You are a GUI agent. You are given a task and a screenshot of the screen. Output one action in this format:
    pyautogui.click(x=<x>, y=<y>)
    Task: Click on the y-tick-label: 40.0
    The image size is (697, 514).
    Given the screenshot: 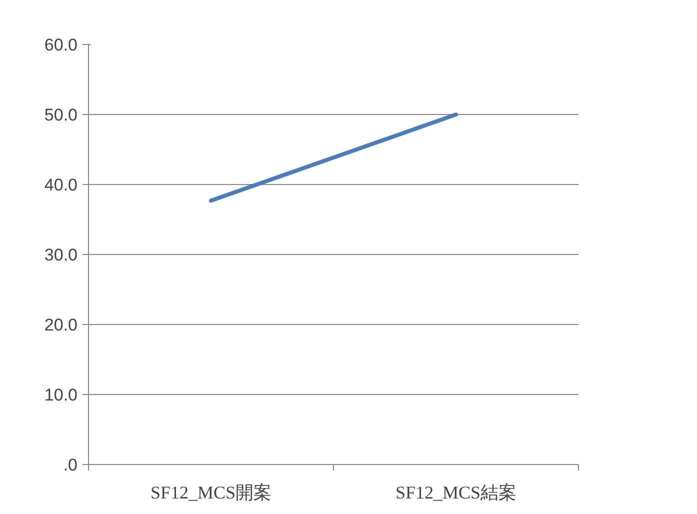 What is the action you would take?
    pyautogui.click(x=61, y=185)
    